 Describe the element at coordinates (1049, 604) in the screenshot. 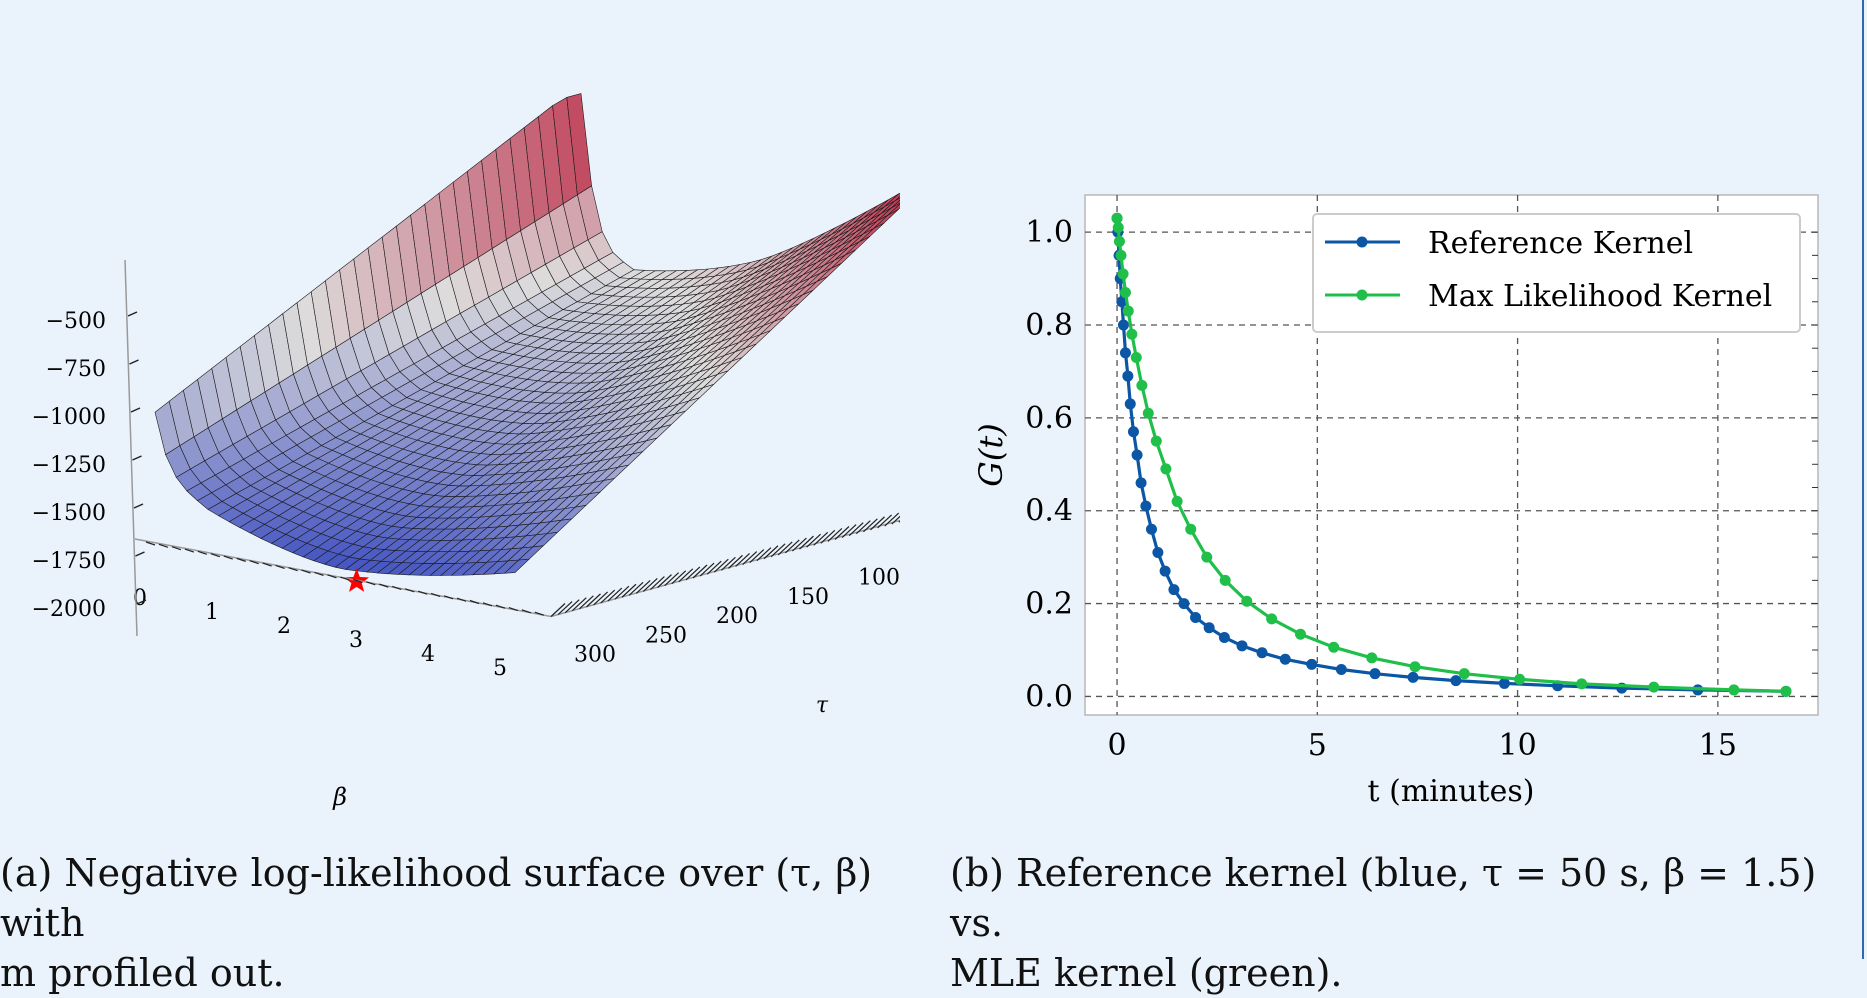

I see `y-tick-label: 0.2` at that location.